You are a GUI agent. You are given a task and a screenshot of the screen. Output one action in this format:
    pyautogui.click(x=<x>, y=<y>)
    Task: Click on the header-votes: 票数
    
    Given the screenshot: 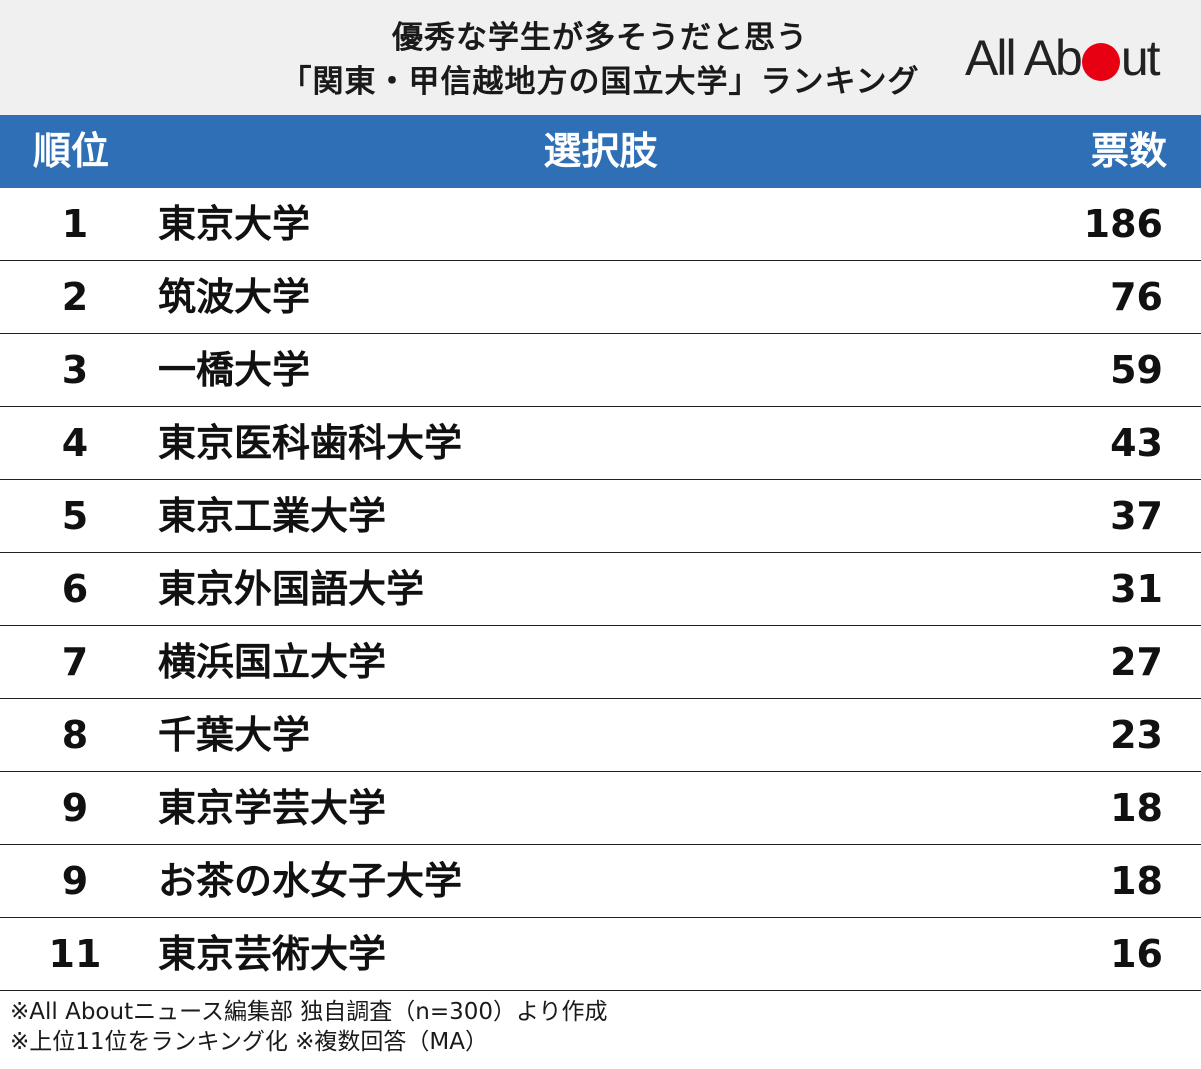 What is the action you would take?
    pyautogui.click(x=1128, y=151)
    